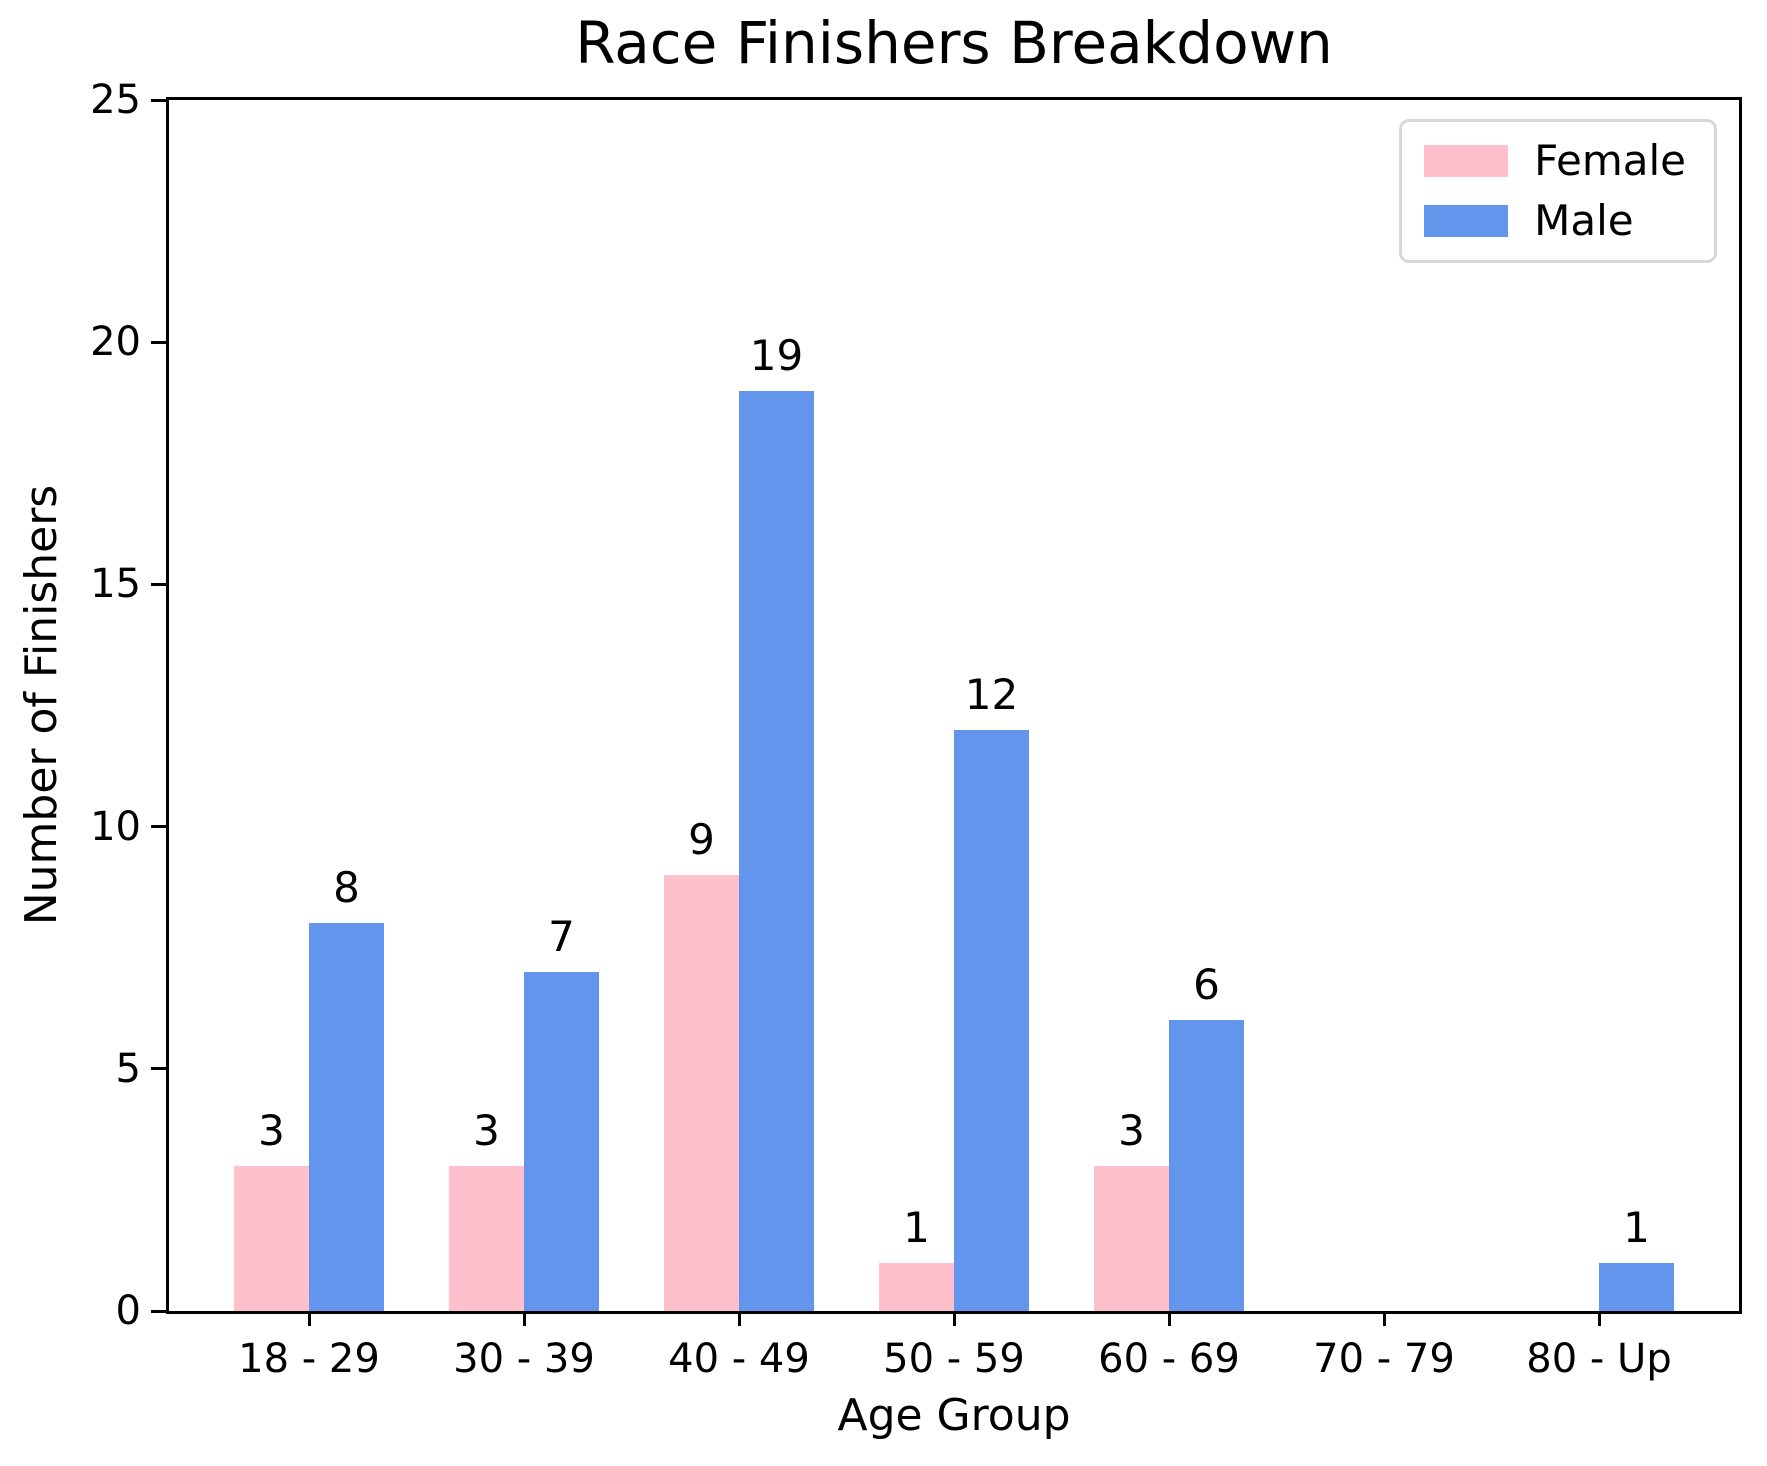 Image resolution: width=1767 pixels, height=1466 pixels. What do you see at coordinates (346, 888) in the screenshot?
I see `bar-value-label-male-0: 8` at bounding box center [346, 888].